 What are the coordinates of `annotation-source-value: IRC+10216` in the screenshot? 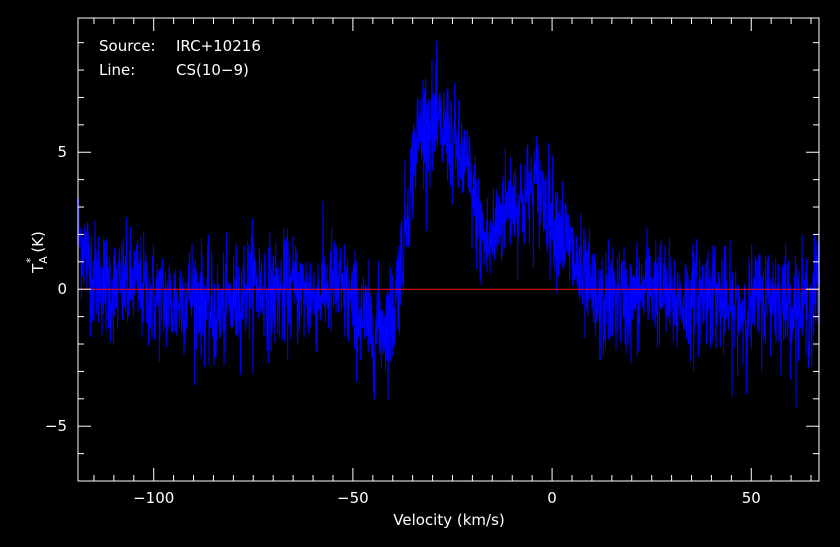 It's located at (218, 46).